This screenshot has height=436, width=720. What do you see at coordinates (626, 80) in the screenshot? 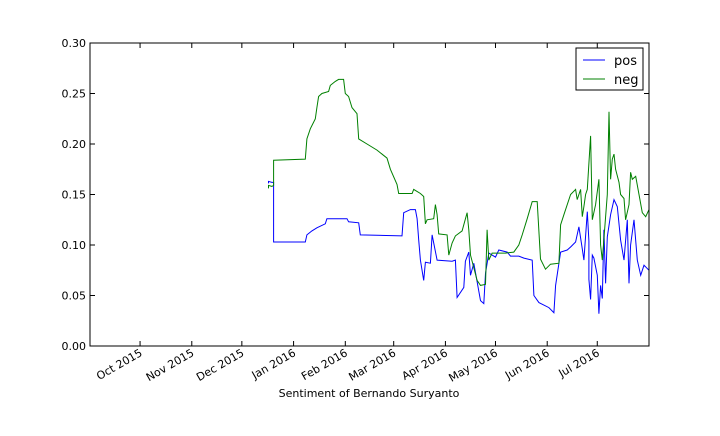
I see `legend-label-neg: neg` at bounding box center [626, 80].